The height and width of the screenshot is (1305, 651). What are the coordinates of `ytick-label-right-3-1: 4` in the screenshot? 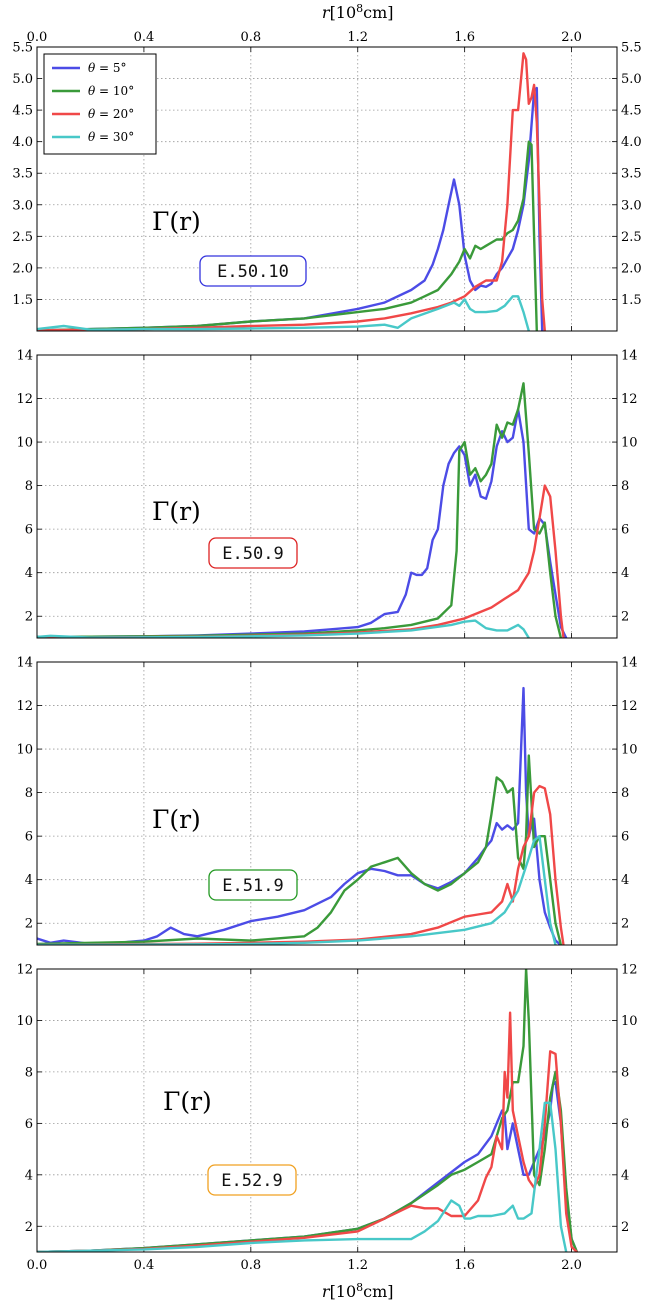 It's located at (625, 880).